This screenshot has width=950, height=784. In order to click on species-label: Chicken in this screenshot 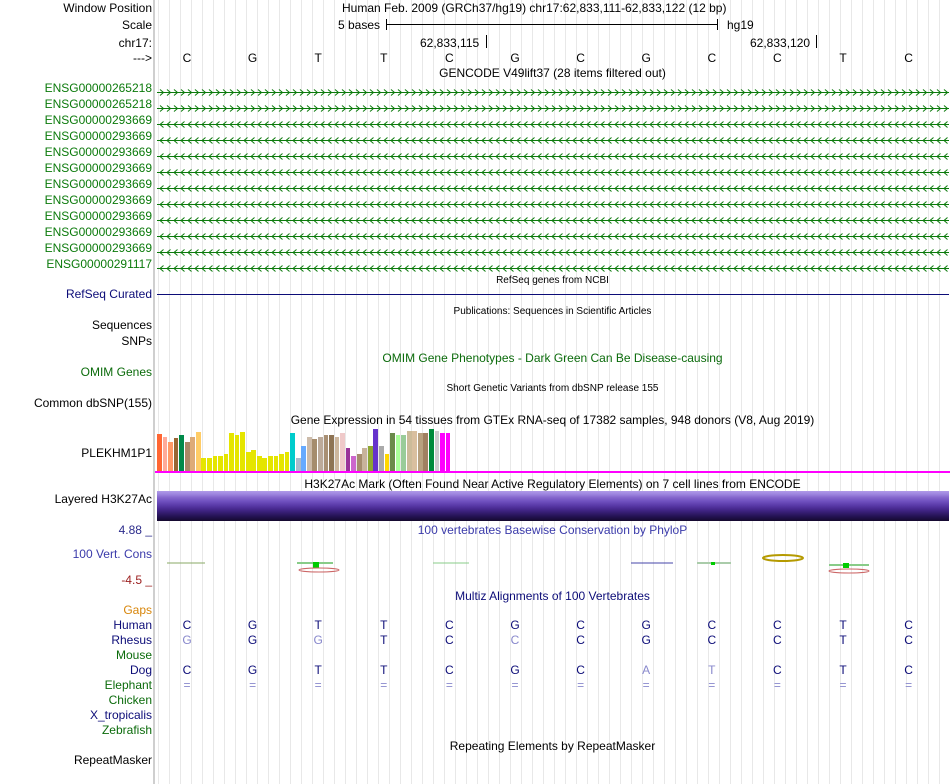, I will do `click(130, 700)`.